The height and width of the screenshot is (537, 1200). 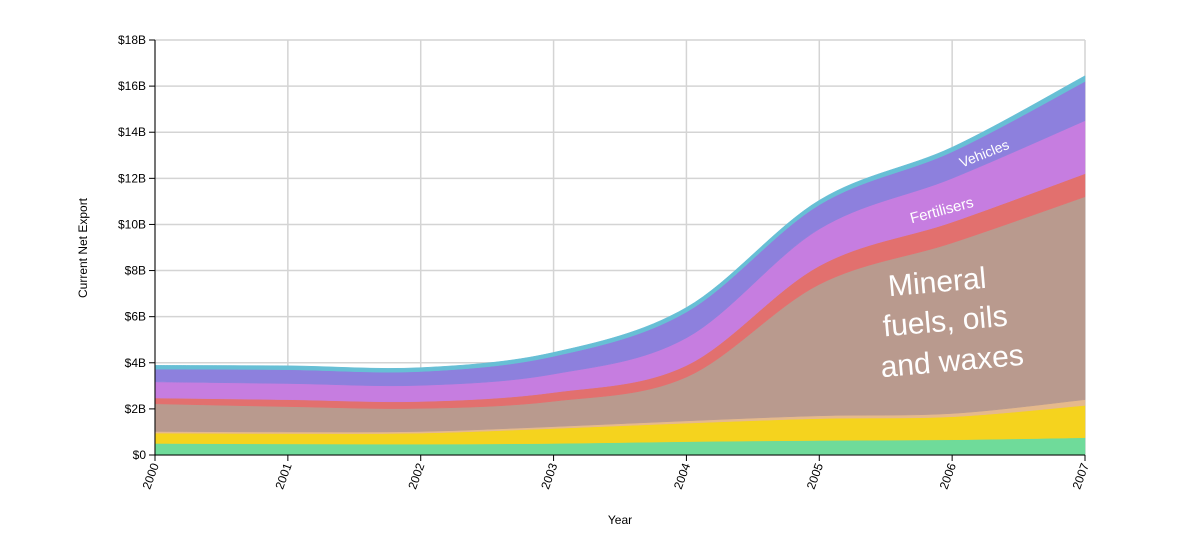 I want to click on y-tick-label: $16B, so click(x=132, y=86).